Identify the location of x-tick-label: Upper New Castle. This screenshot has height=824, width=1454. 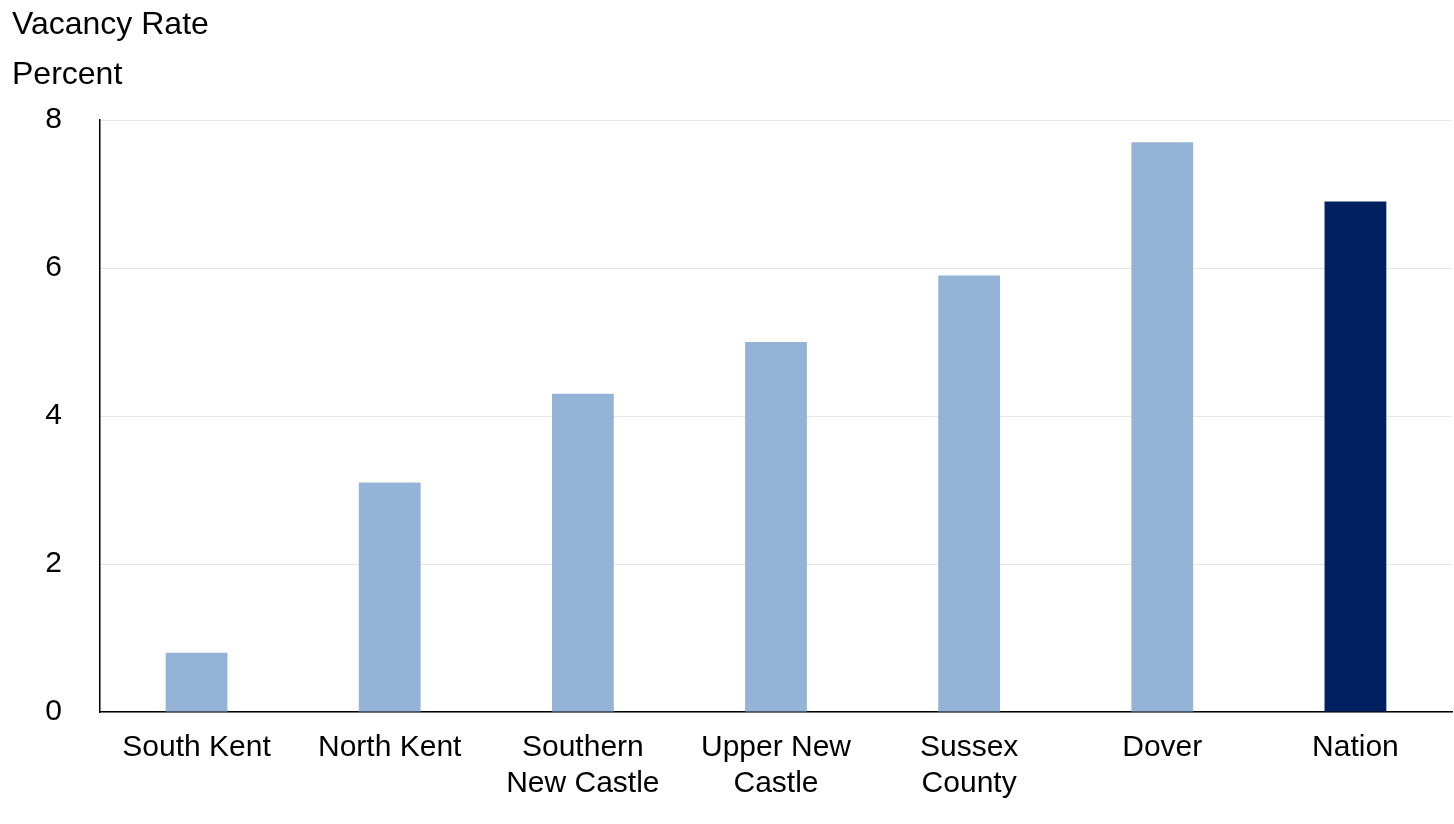
(776, 764).